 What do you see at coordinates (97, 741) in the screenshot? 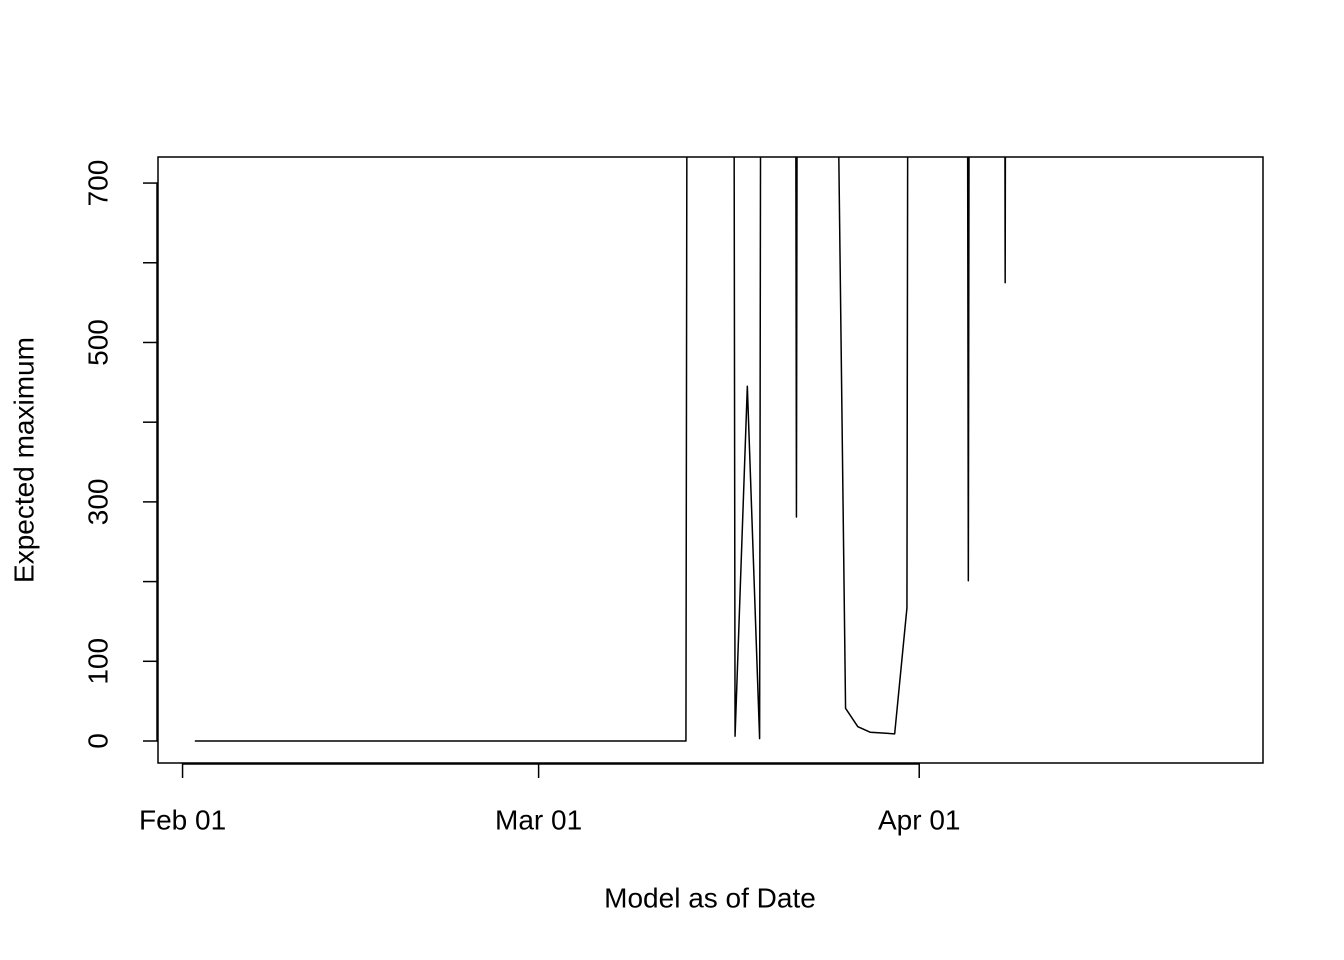
I see `y-tick-label: 0` at bounding box center [97, 741].